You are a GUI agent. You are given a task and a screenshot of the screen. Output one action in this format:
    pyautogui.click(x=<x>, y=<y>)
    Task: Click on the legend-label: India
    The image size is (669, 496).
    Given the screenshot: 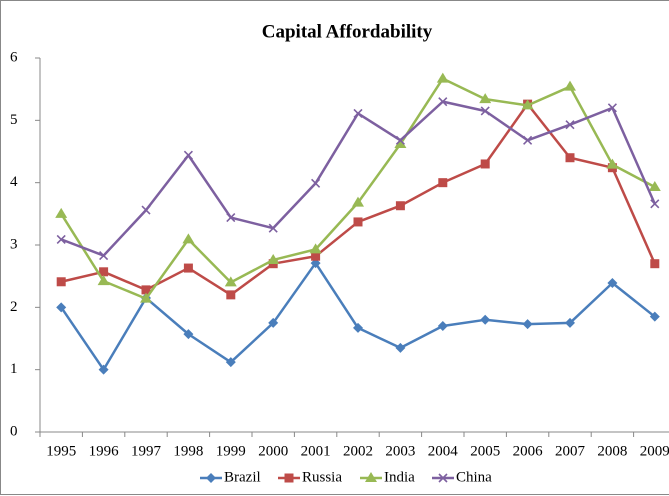 What is the action you would take?
    pyautogui.click(x=399, y=477)
    